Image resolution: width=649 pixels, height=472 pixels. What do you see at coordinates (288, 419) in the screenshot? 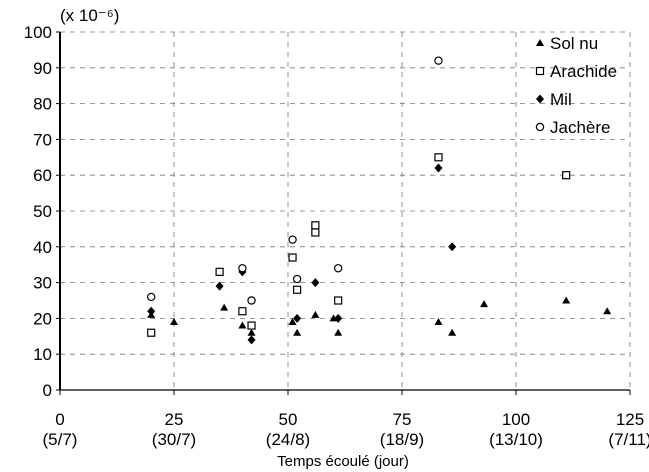
I see `x-tick-label: 50` at bounding box center [288, 419].